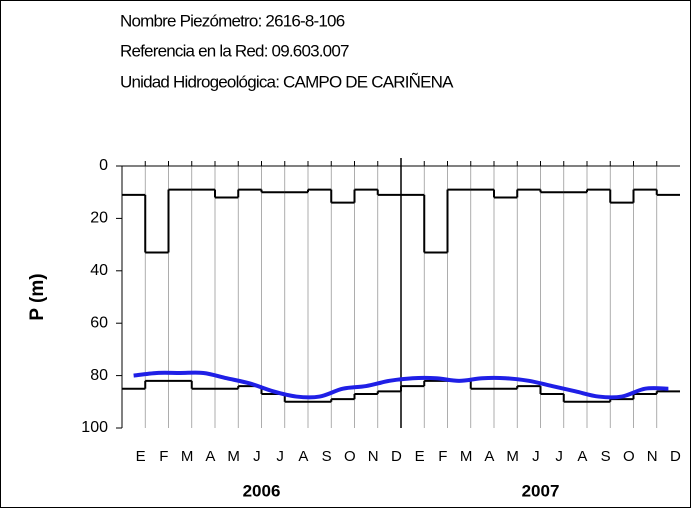 The height and width of the screenshot is (508, 691). Describe the element at coordinates (99, 218) in the screenshot. I see `y-tick-label: 20` at that location.